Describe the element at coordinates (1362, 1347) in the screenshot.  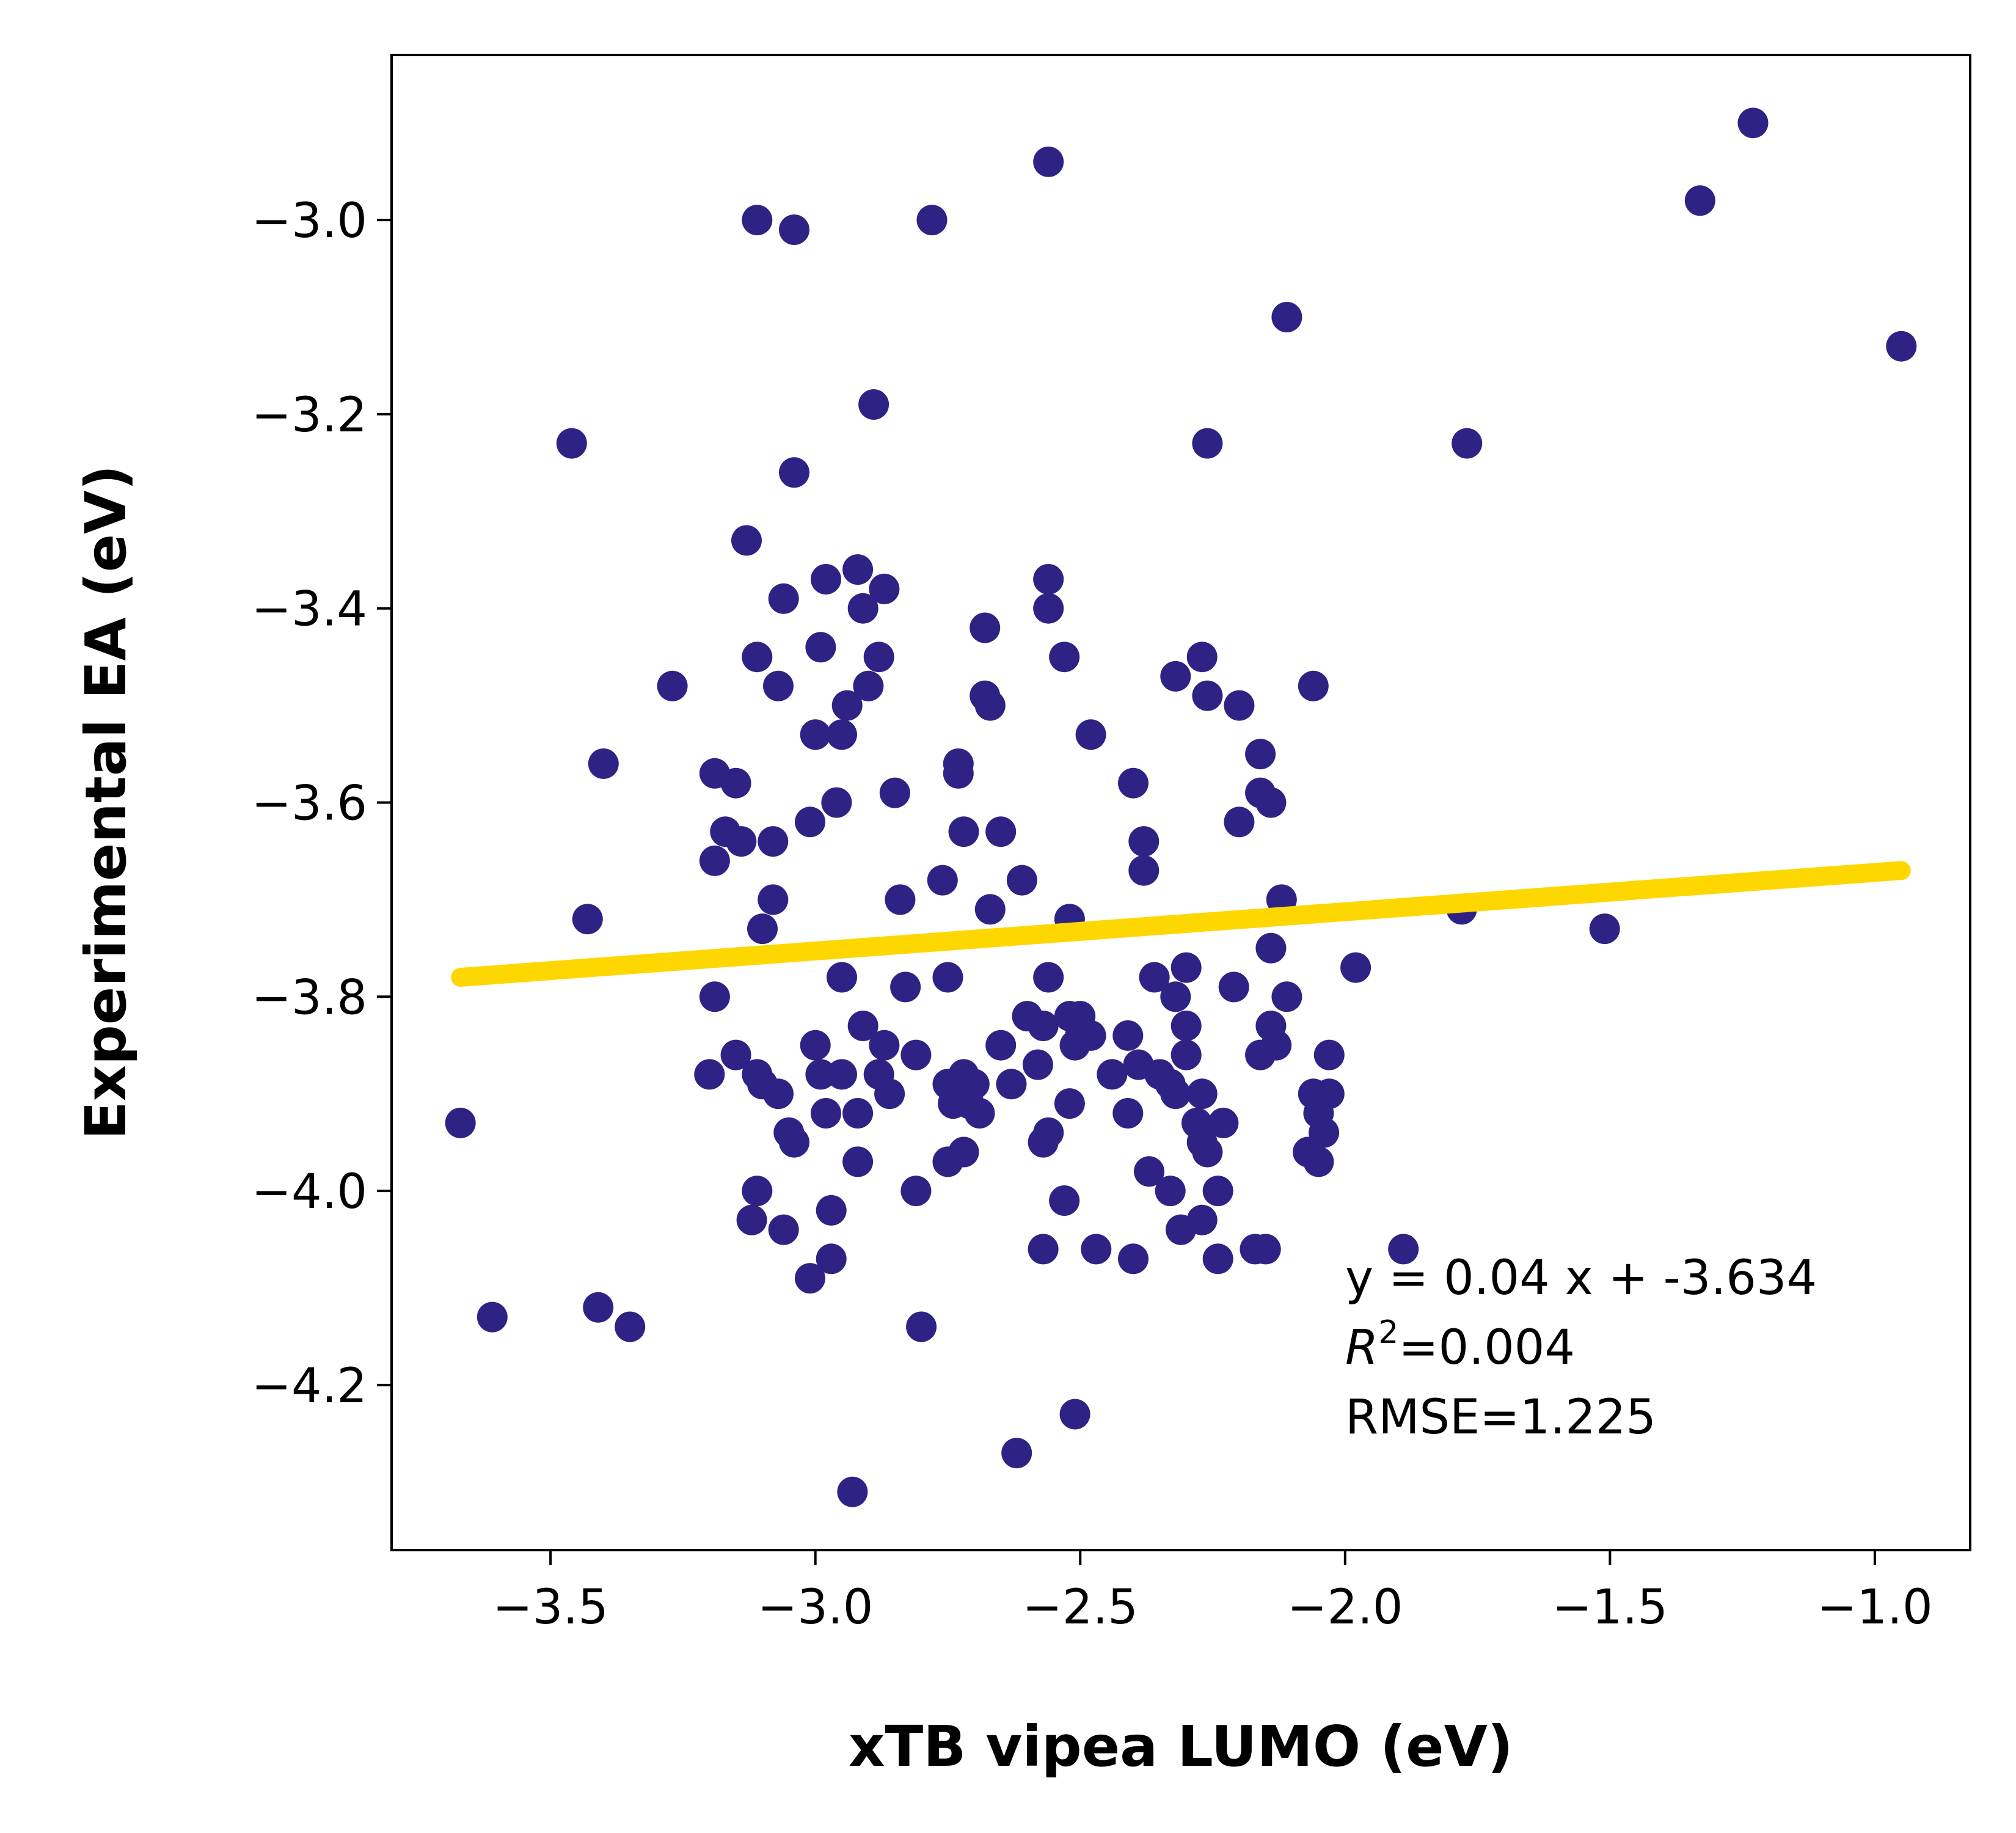
I see `r-squared-symbol: R` at that location.